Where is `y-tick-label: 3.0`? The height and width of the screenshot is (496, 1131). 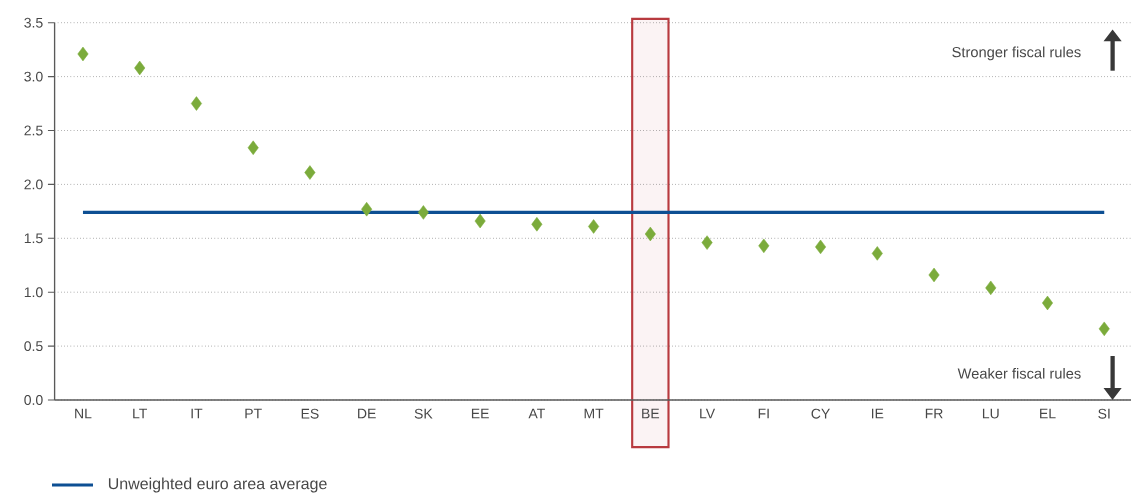
y-tick-label: 3.0 is located at coordinates (33, 76).